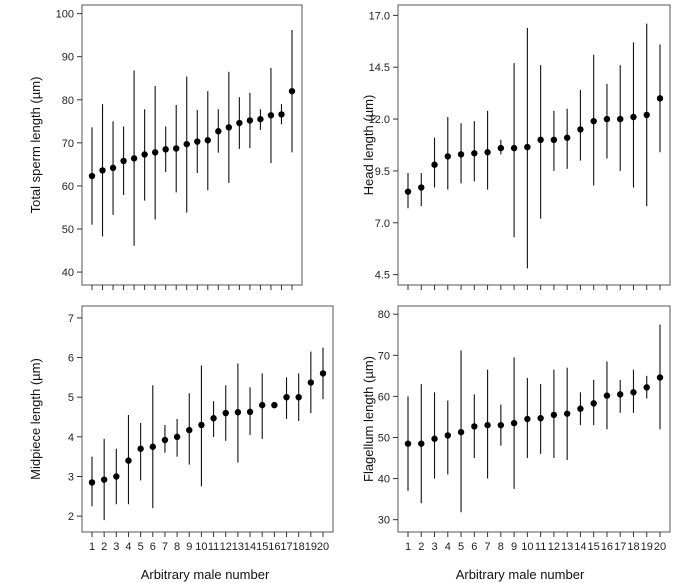  Describe the element at coordinates (71, 477) in the screenshot. I see `y-tick-label: 3` at that location.